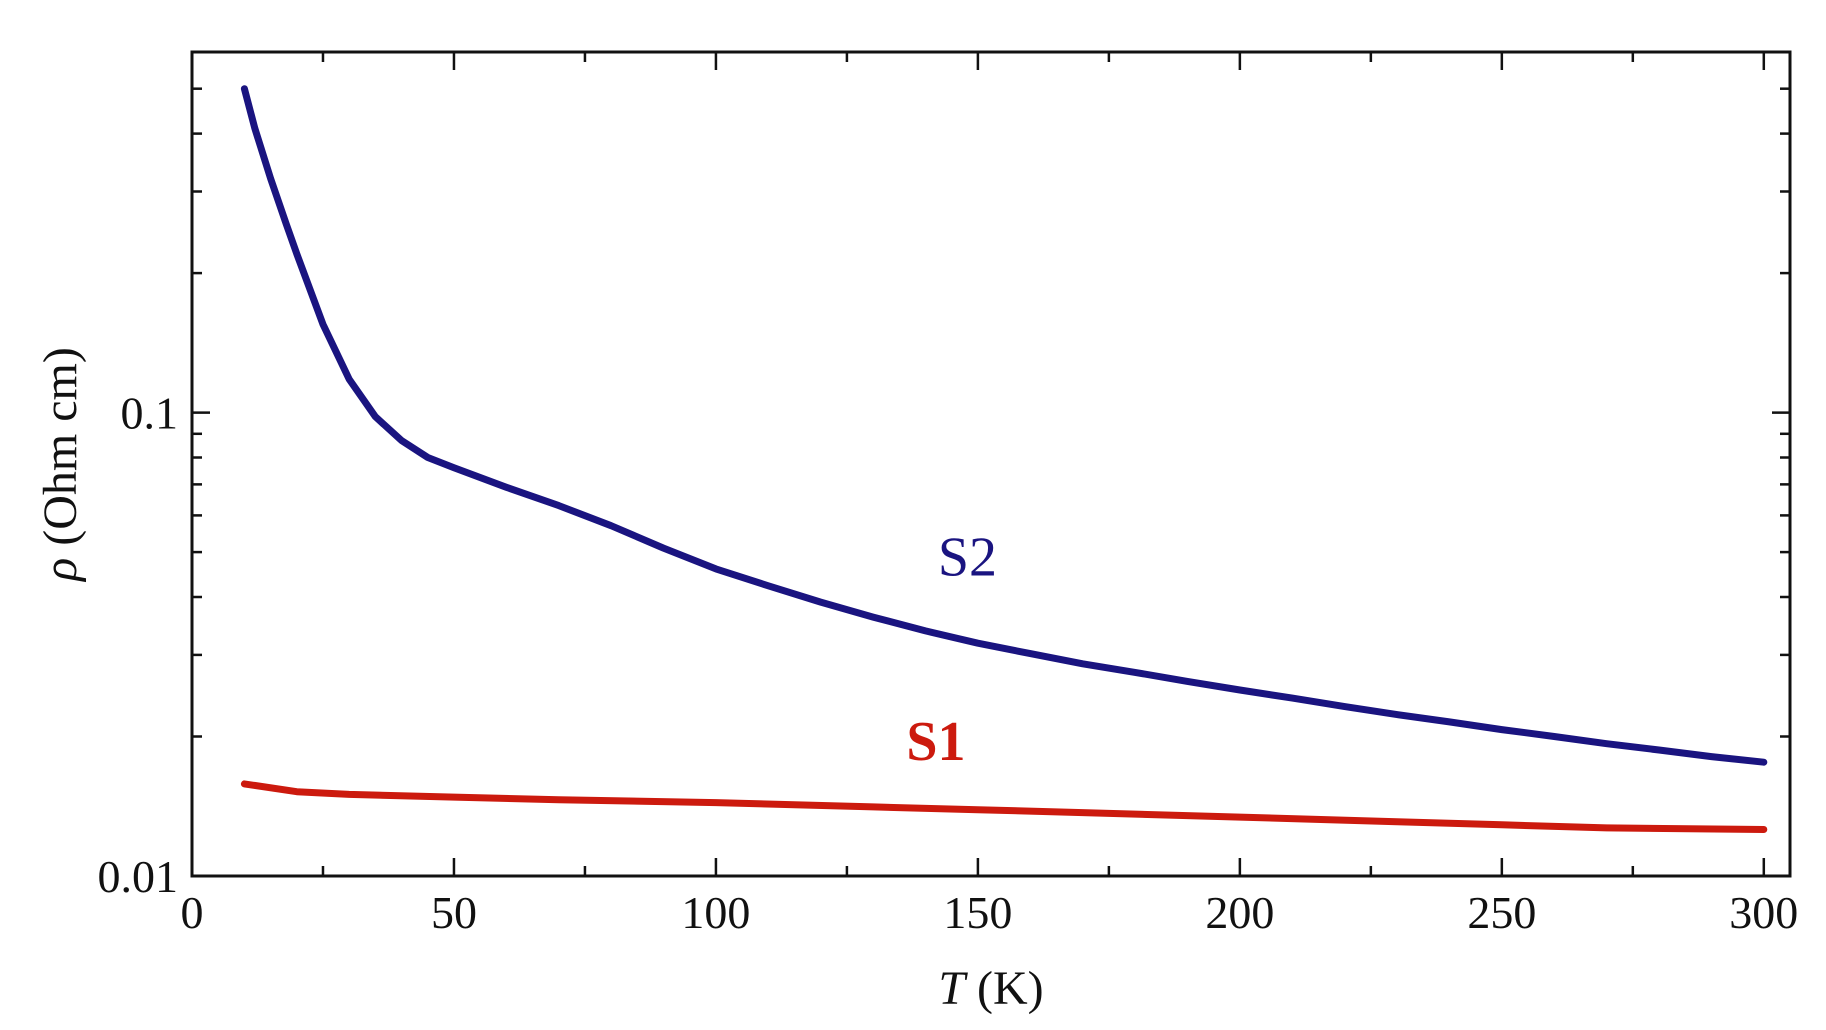 The height and width of the screenshot is (1030, 1826). I want to click on x-tick-label: 200, so click(1239, 912).